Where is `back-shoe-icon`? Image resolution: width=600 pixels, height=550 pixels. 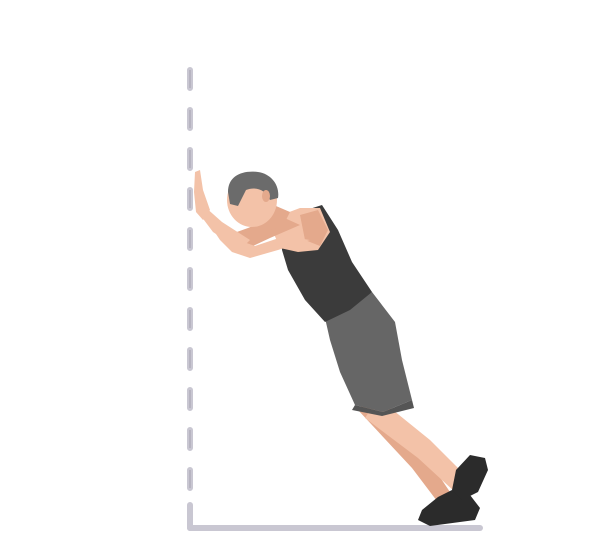 back-shoe-icon is located at coordinates (449, 508).